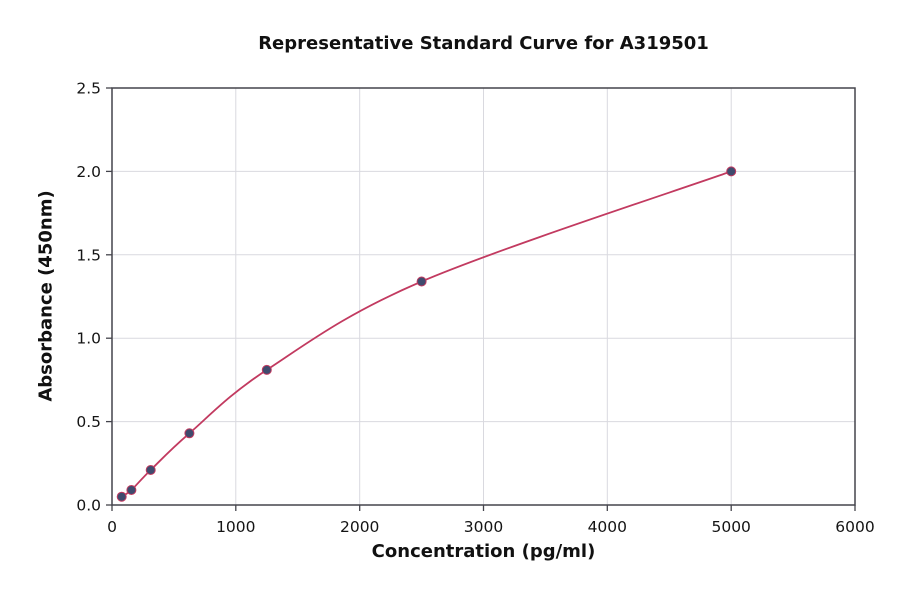 The image size is (900, 594). What do you see at coordinates (607, 527) in the screenshot?
I see `x-tick-label: 4000` at bounding box center [607, 527].